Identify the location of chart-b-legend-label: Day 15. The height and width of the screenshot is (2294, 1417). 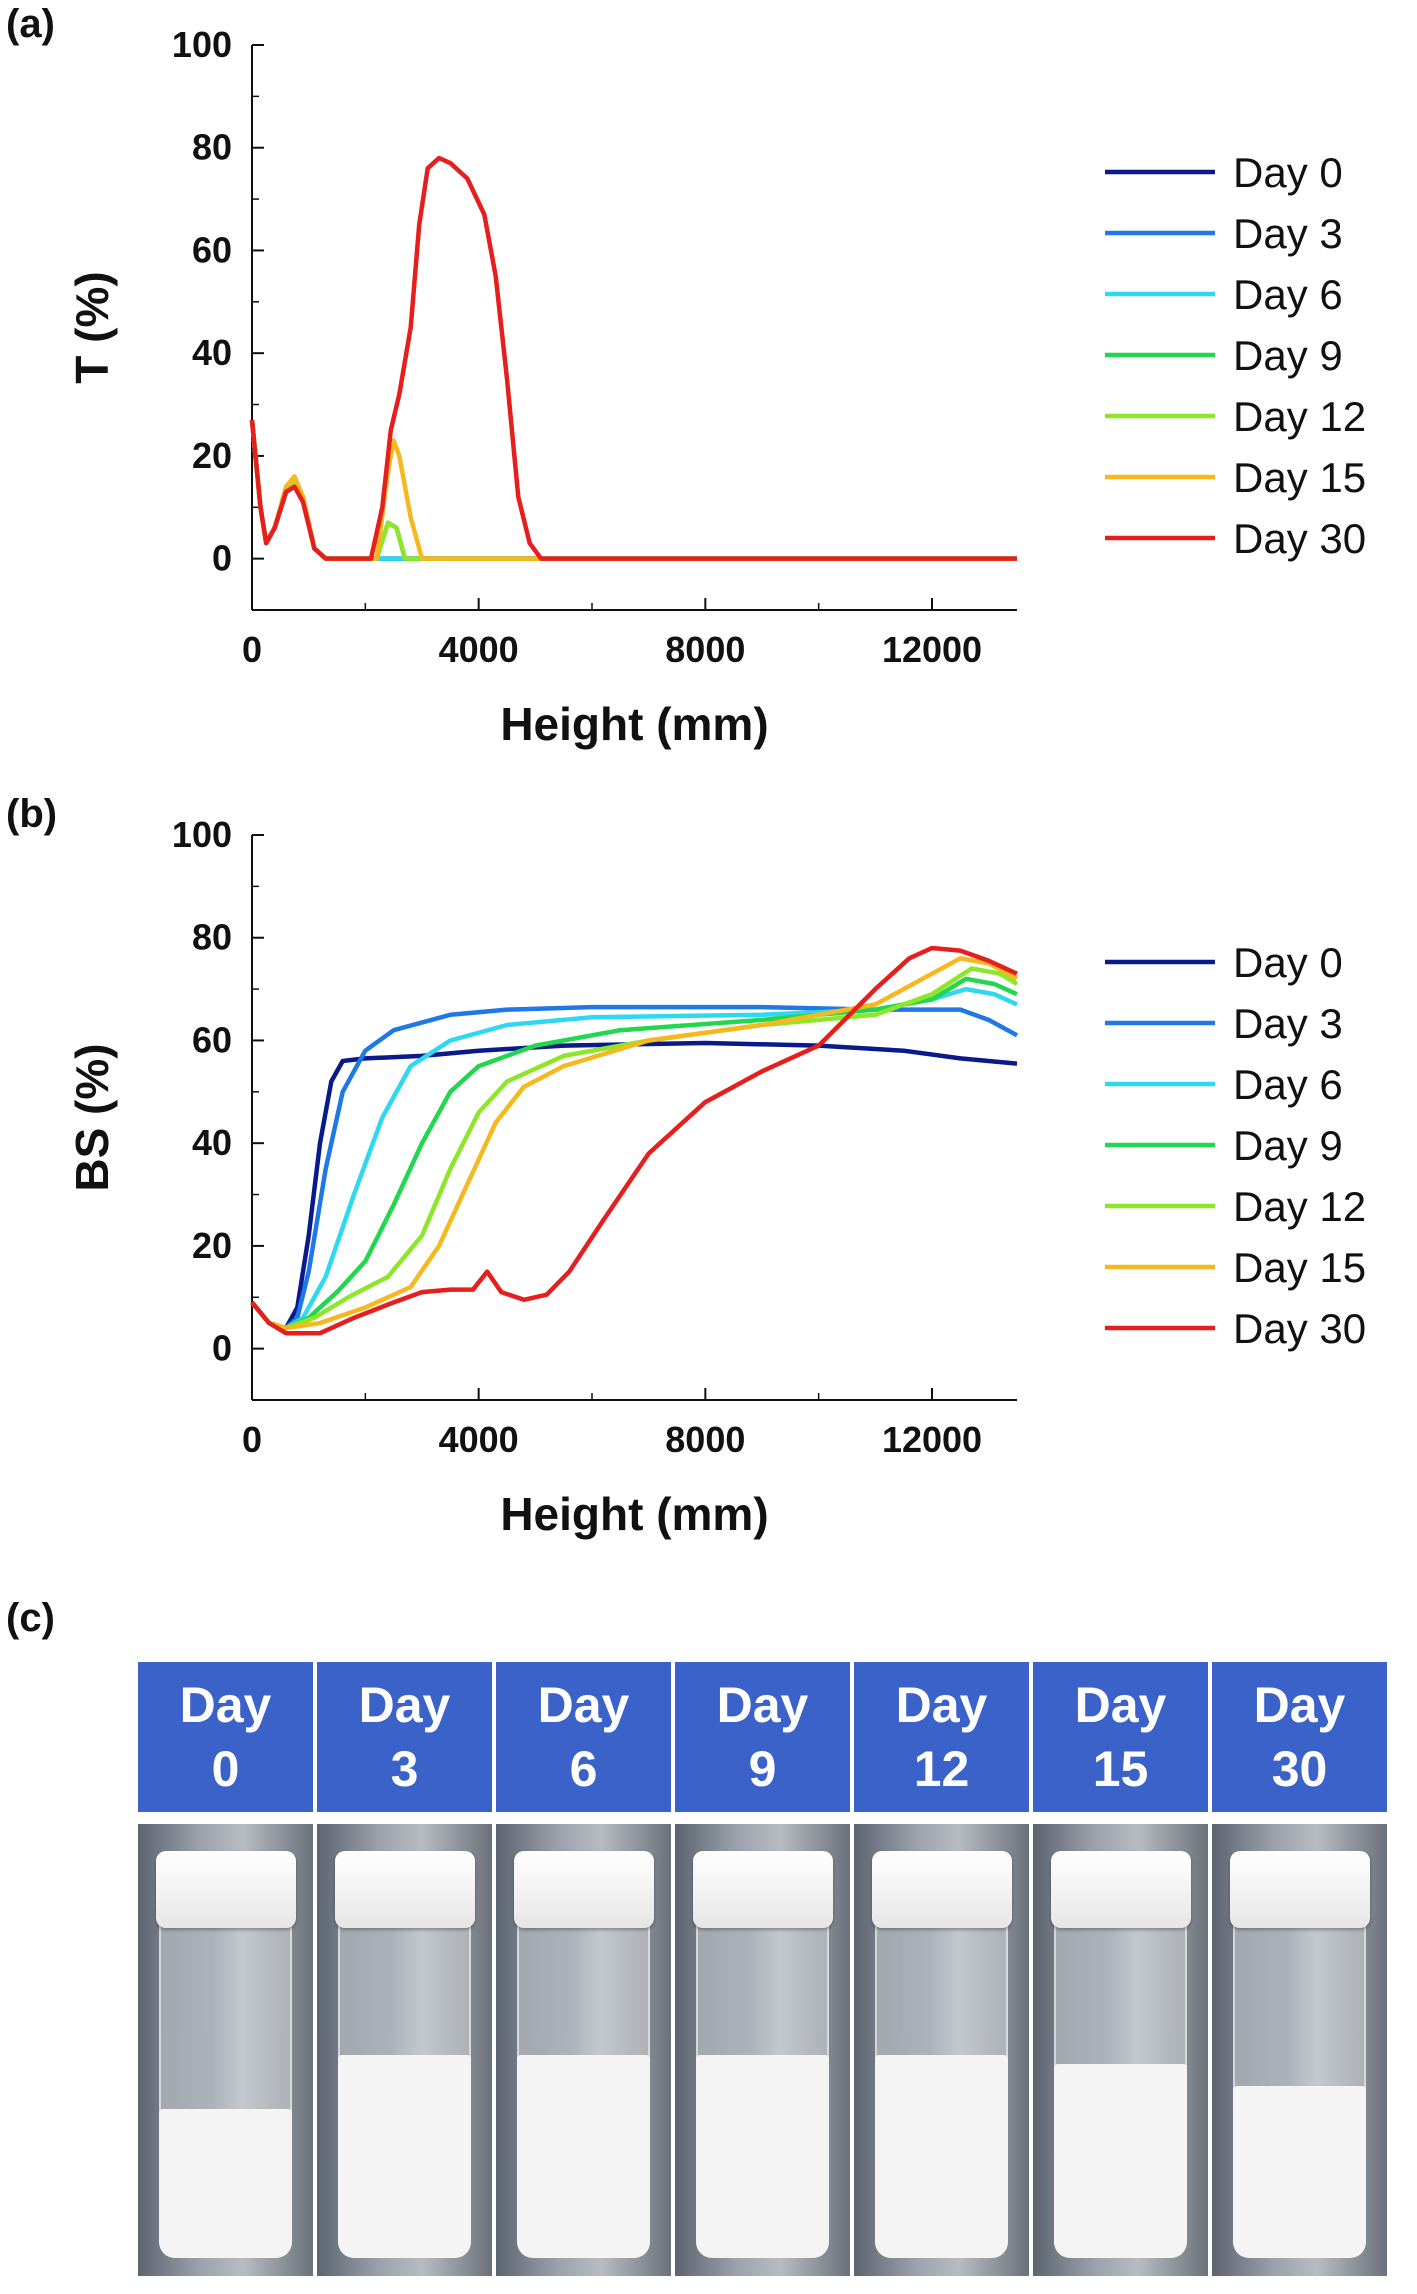
(1299, 1267).